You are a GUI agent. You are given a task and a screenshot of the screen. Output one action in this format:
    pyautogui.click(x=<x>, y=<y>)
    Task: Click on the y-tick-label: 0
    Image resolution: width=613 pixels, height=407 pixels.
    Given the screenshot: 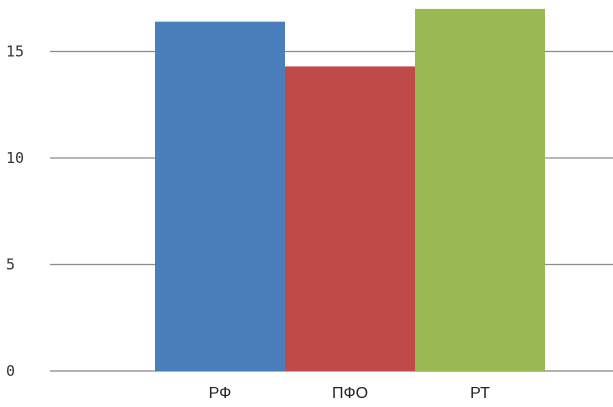 What is the action you would take?
    pyautogui.click(x=10, y=371)
    